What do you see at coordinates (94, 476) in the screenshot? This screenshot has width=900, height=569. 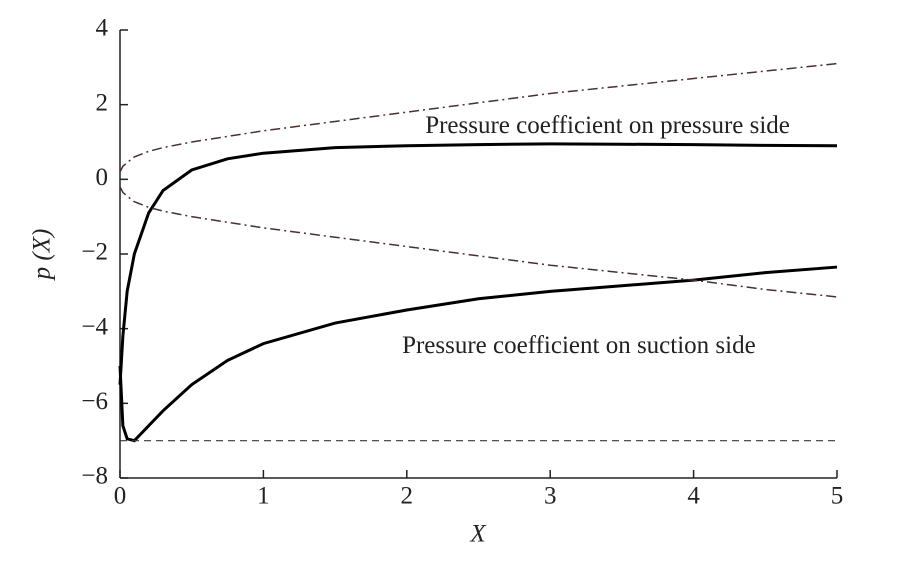 I see `y-tick-label: −8` at bounding box center [94, 476].